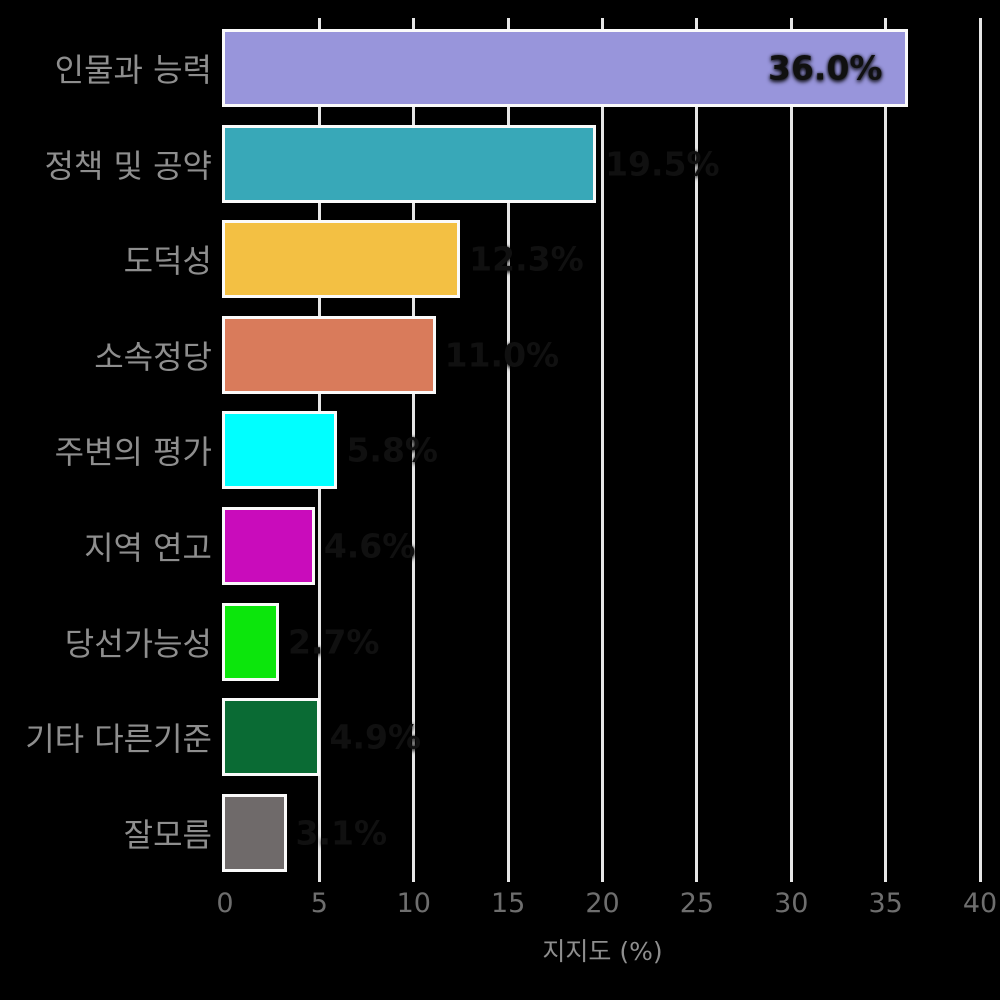  Describe the element at coordinates (791, 903) in the screenshot. I see `x-tick-label-30: 30` at that location.